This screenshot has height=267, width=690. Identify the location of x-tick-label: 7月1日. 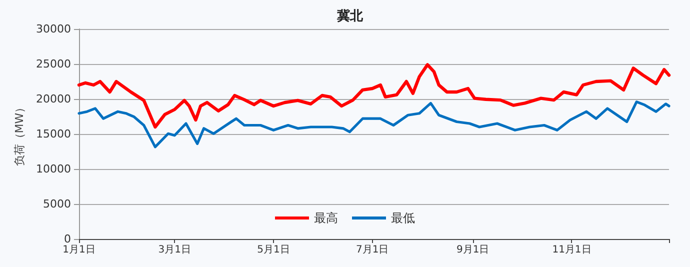
(372, 250).